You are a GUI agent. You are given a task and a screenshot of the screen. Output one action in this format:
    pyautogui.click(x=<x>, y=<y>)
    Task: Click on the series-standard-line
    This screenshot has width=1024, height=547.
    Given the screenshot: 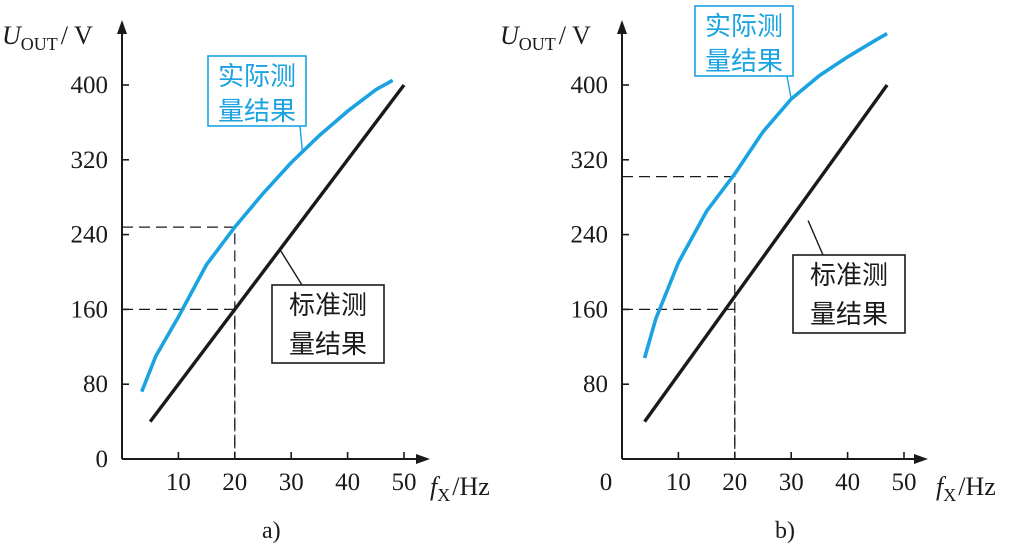 What is the action you would take?
    pyautogui.click(x=766, y=253)
    